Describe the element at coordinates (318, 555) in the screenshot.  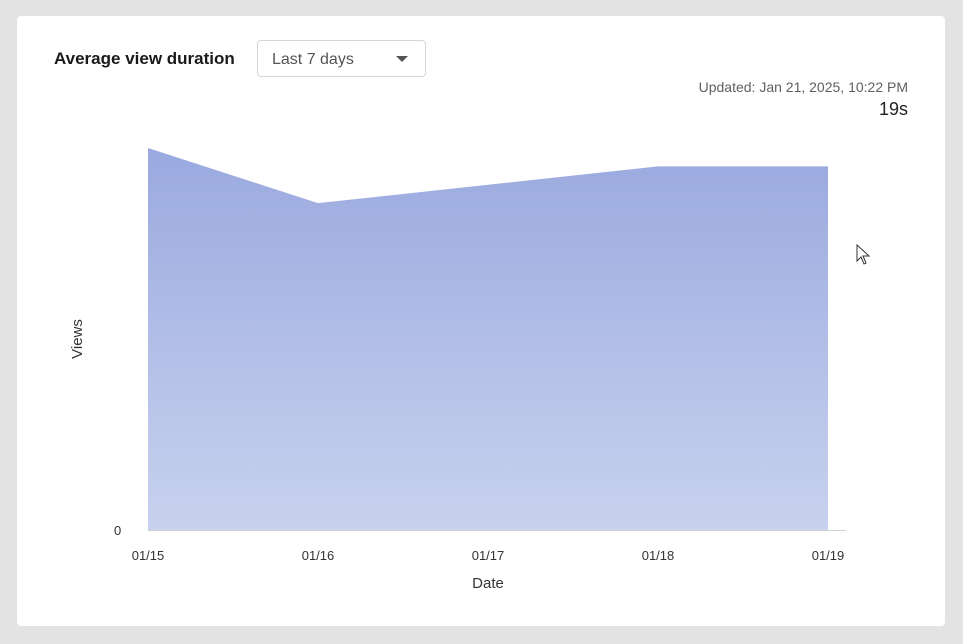
I see `x-tick-label: 01/16` at that location.